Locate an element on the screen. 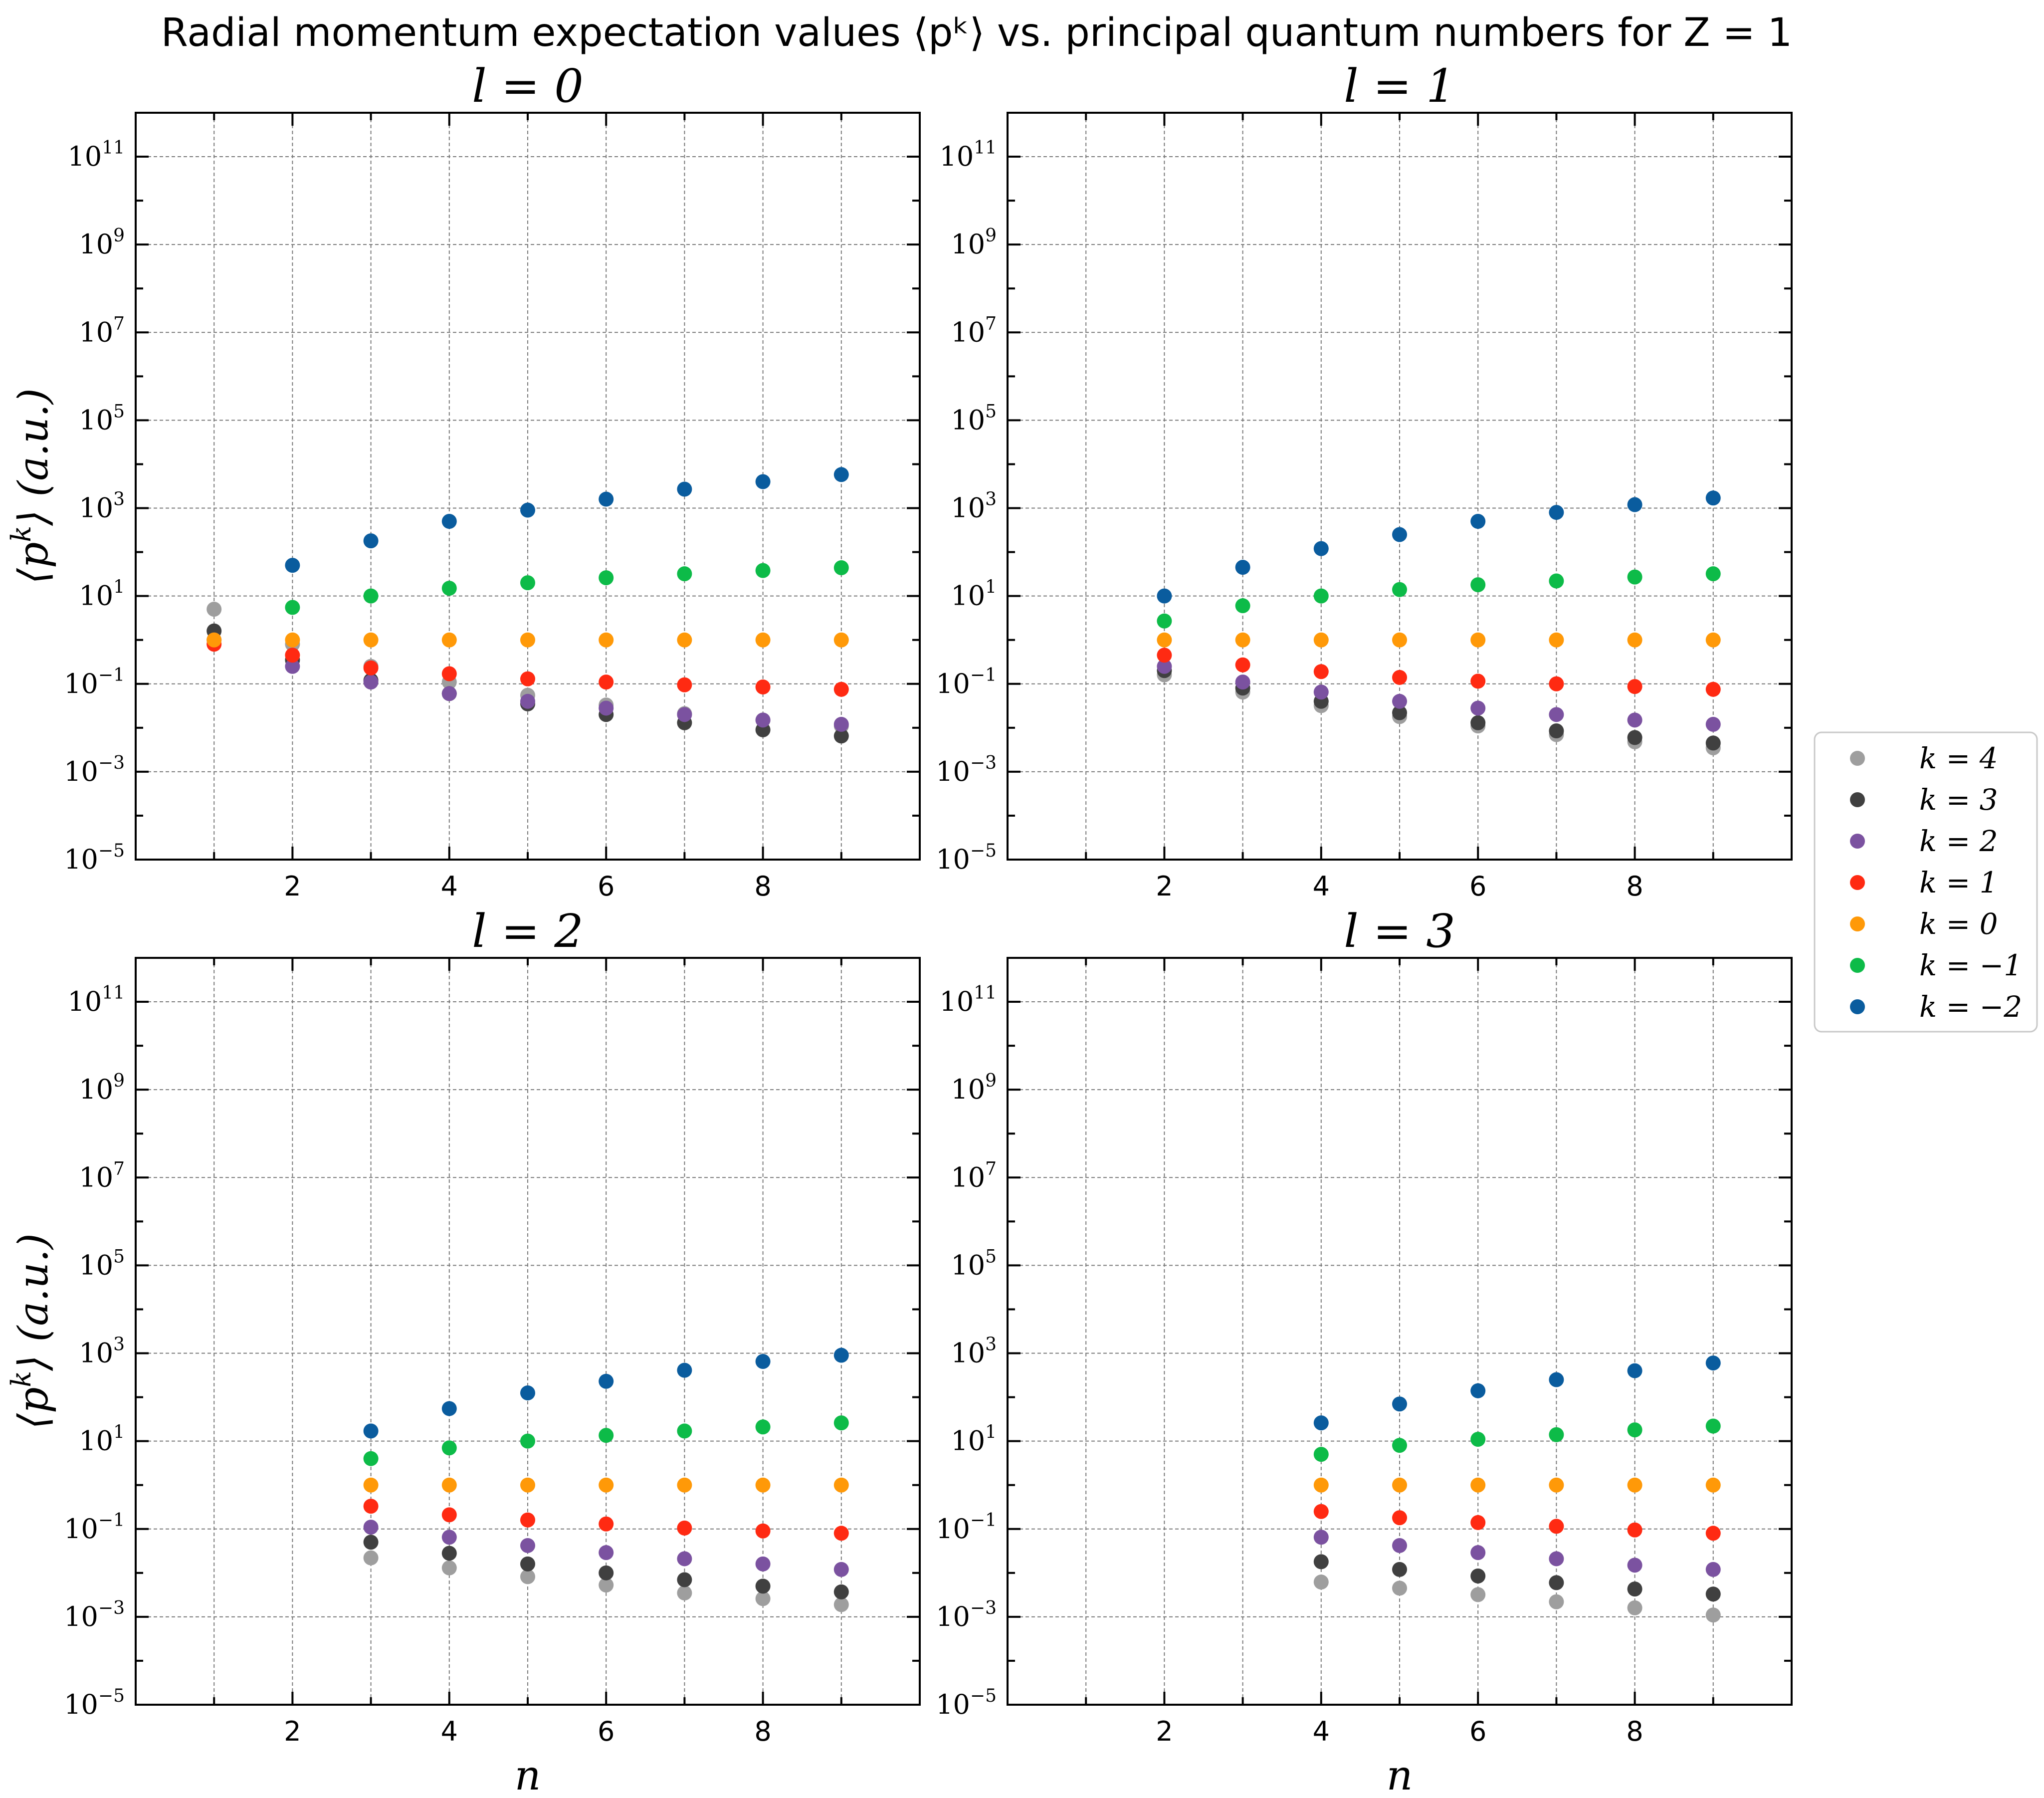  y-tick-label: 10⁻³ is located at coordinates (94, 1615).